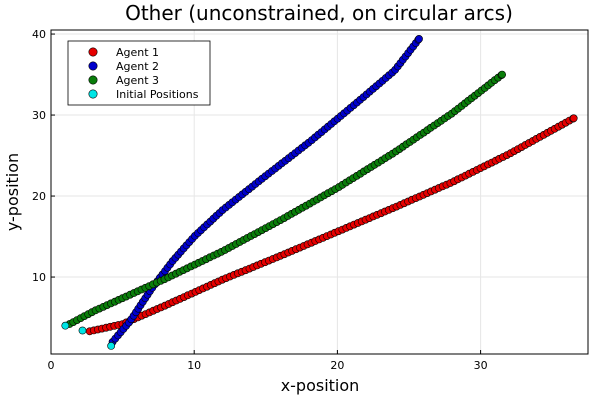  Describe the element at coordinates (337, 365) in the screenshot. I see `x-tick-label: 20` at that location.